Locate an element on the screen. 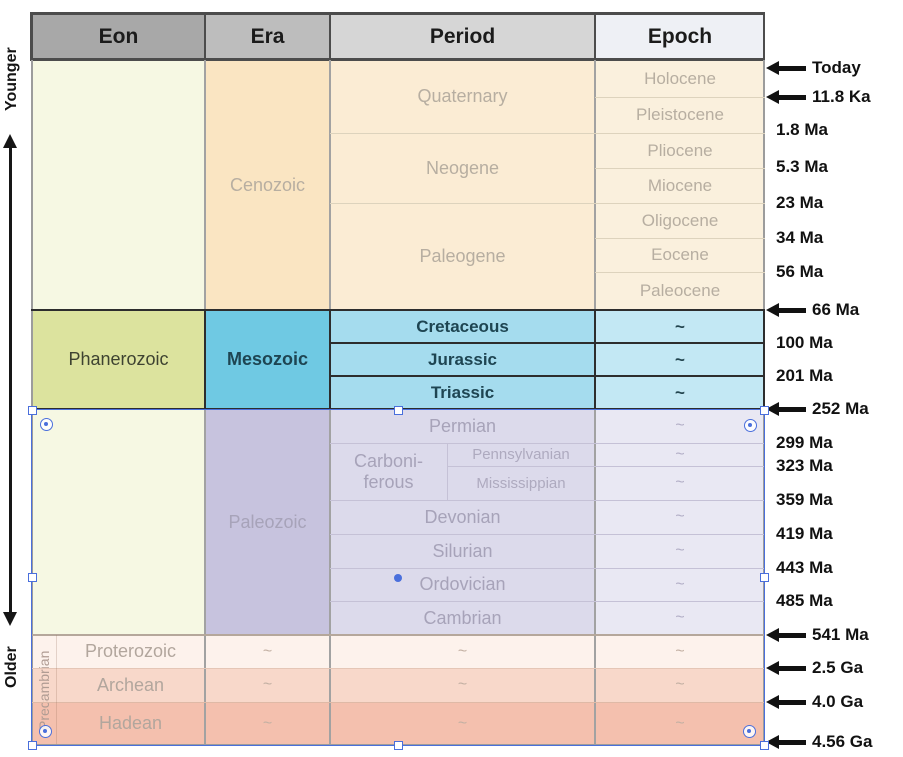 Image resolution: width=903 pixels, height=757 pixels. period-triassic: Triassic is located at coordinates (462, 392).